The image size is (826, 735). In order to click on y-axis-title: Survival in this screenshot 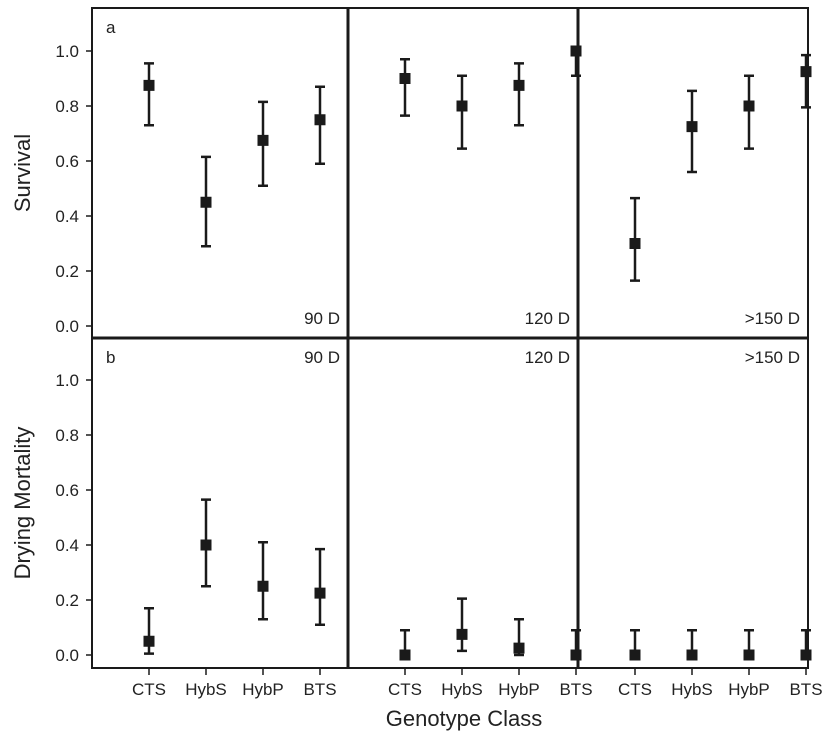, I will do `click(22, 173)`.